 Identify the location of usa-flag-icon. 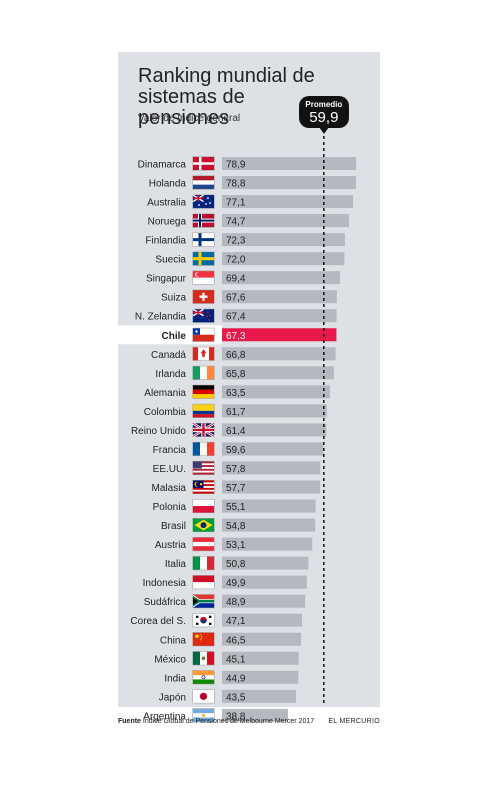
(203, 467).